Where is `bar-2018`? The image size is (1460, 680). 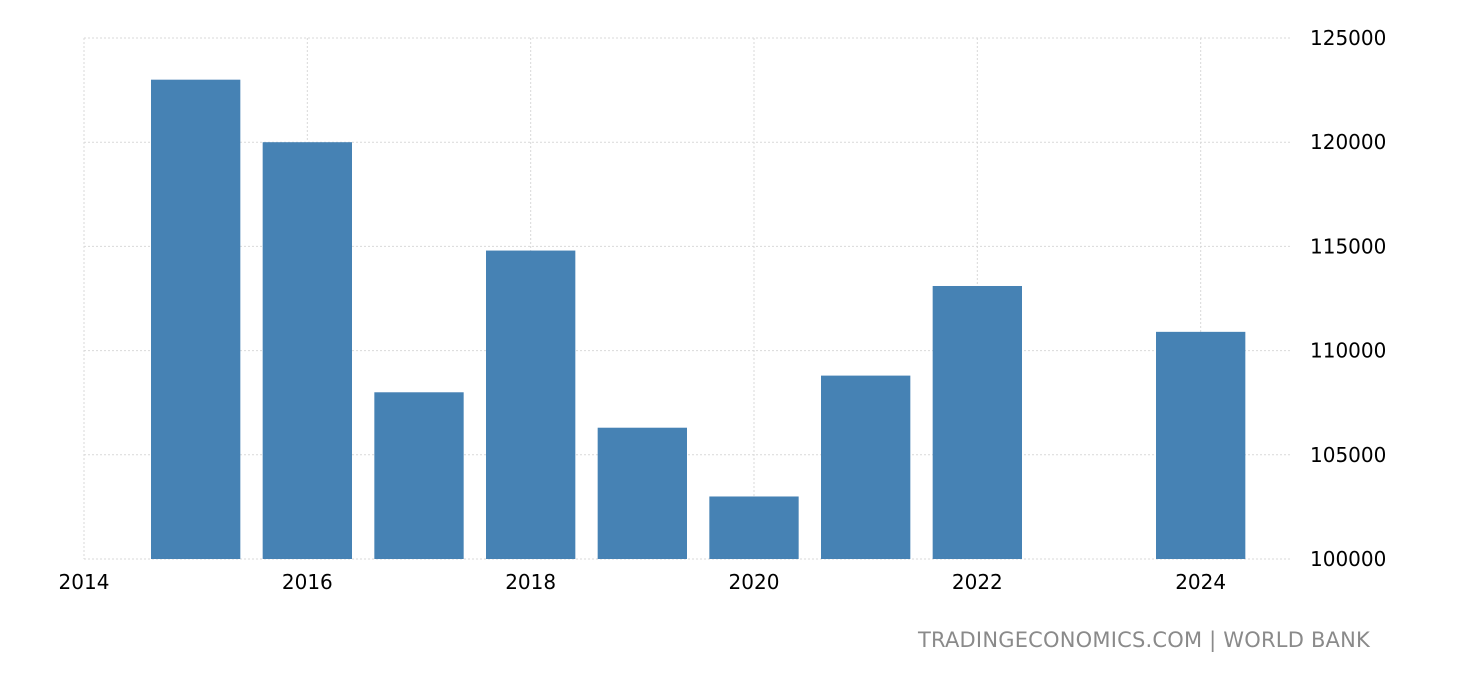 bar-2018 is located at coordinates (531, 404).